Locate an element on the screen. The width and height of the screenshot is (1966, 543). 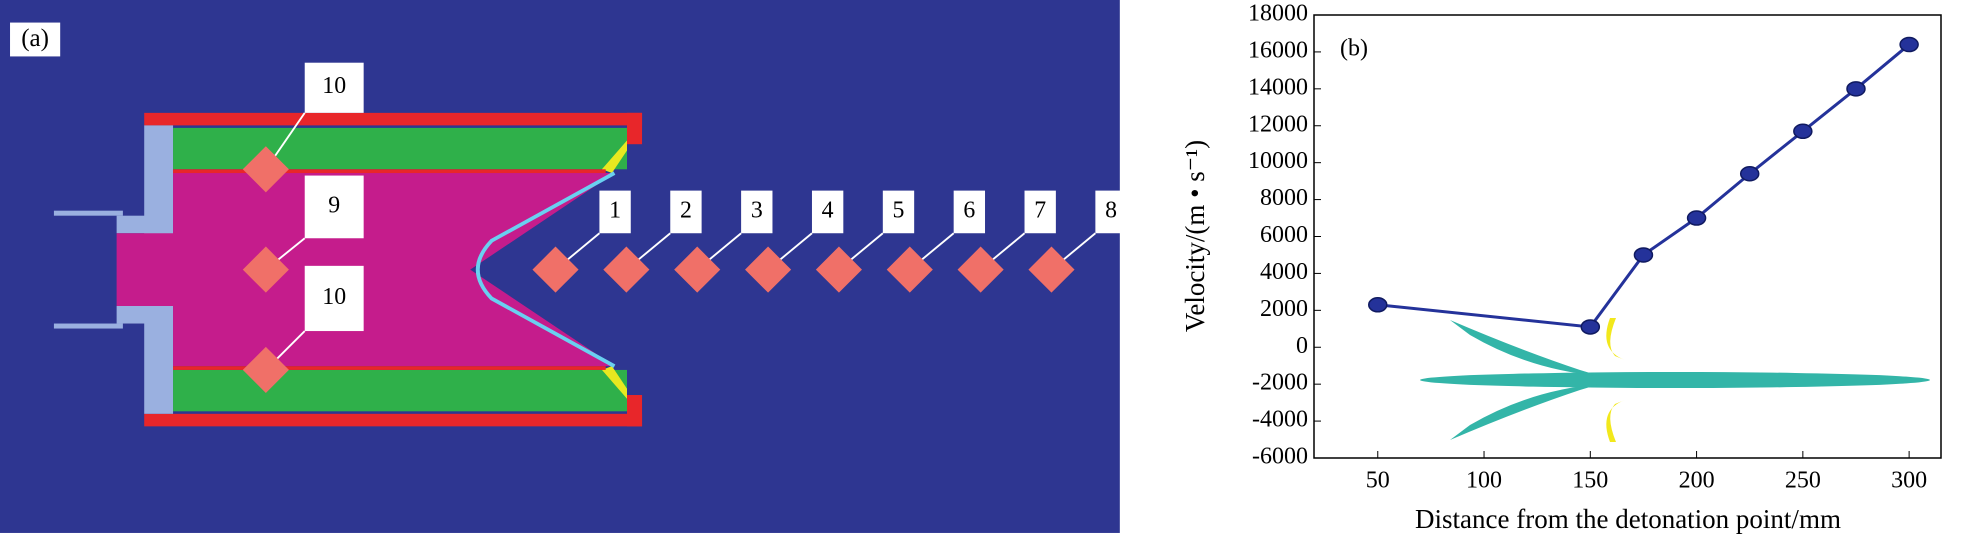
panel-label: (b) is located at coordinates (1354, 49).